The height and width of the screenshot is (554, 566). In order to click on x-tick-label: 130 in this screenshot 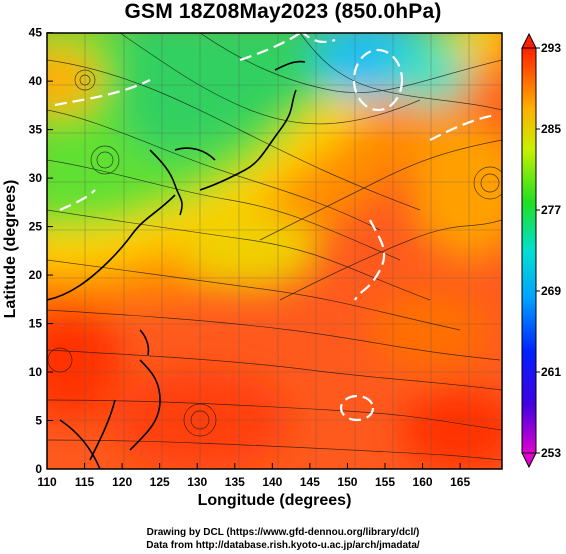, I will do `click(197, 482)`.